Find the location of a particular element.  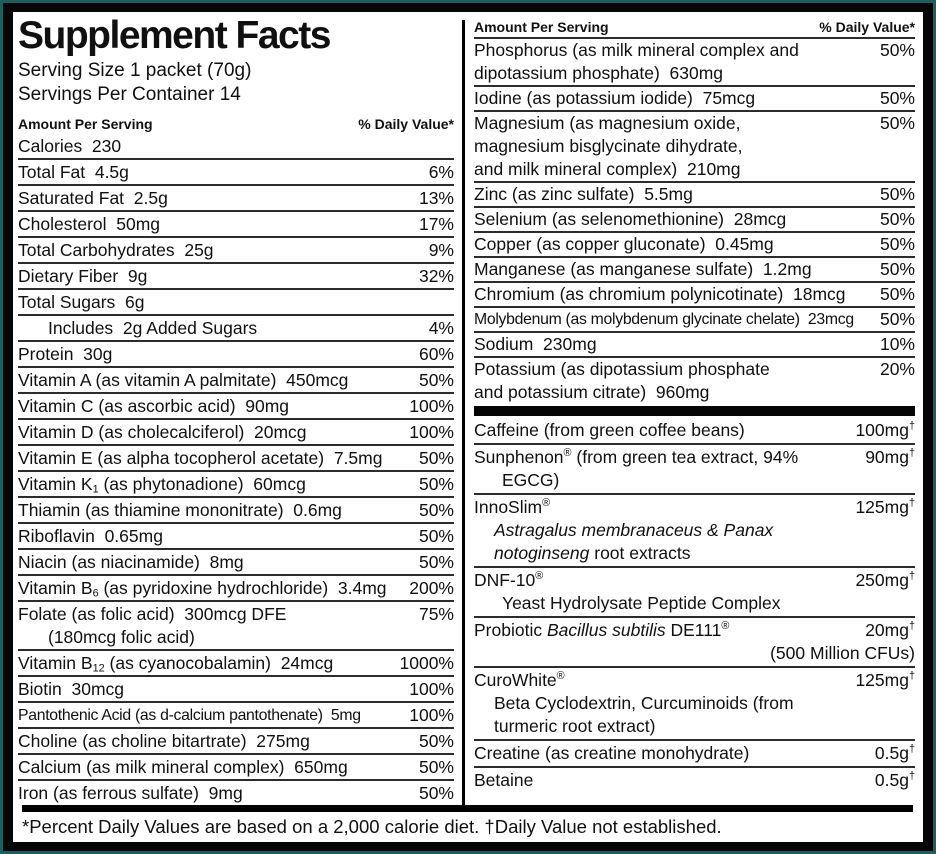

row-value: 17% is located at coordinates (433, 224).